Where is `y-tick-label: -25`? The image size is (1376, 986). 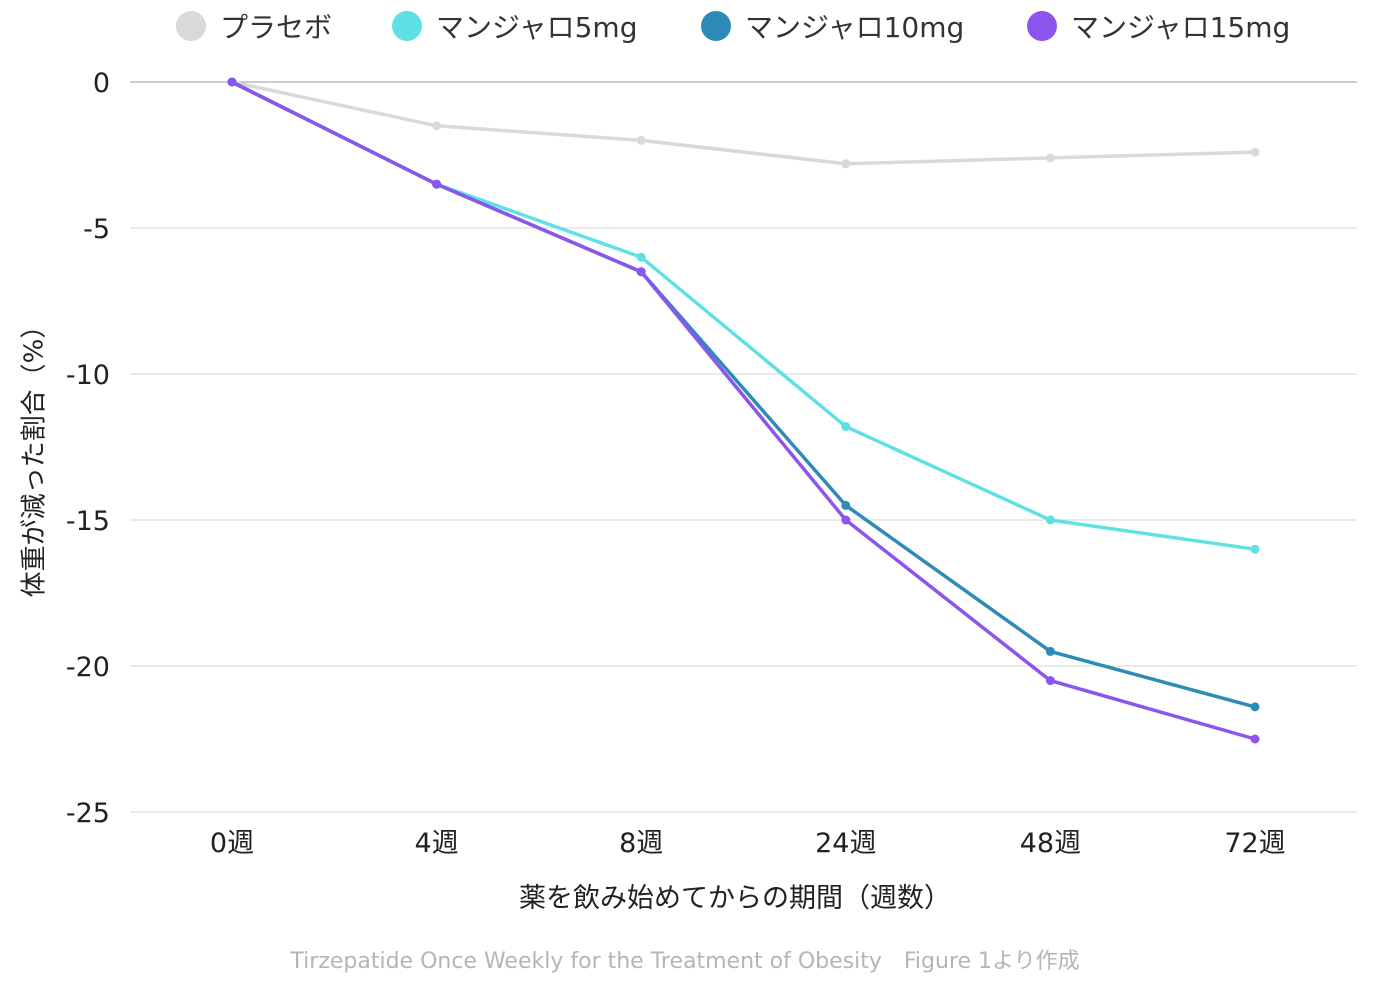 y-tick-label: -25 is located at coordinates (88, 813).